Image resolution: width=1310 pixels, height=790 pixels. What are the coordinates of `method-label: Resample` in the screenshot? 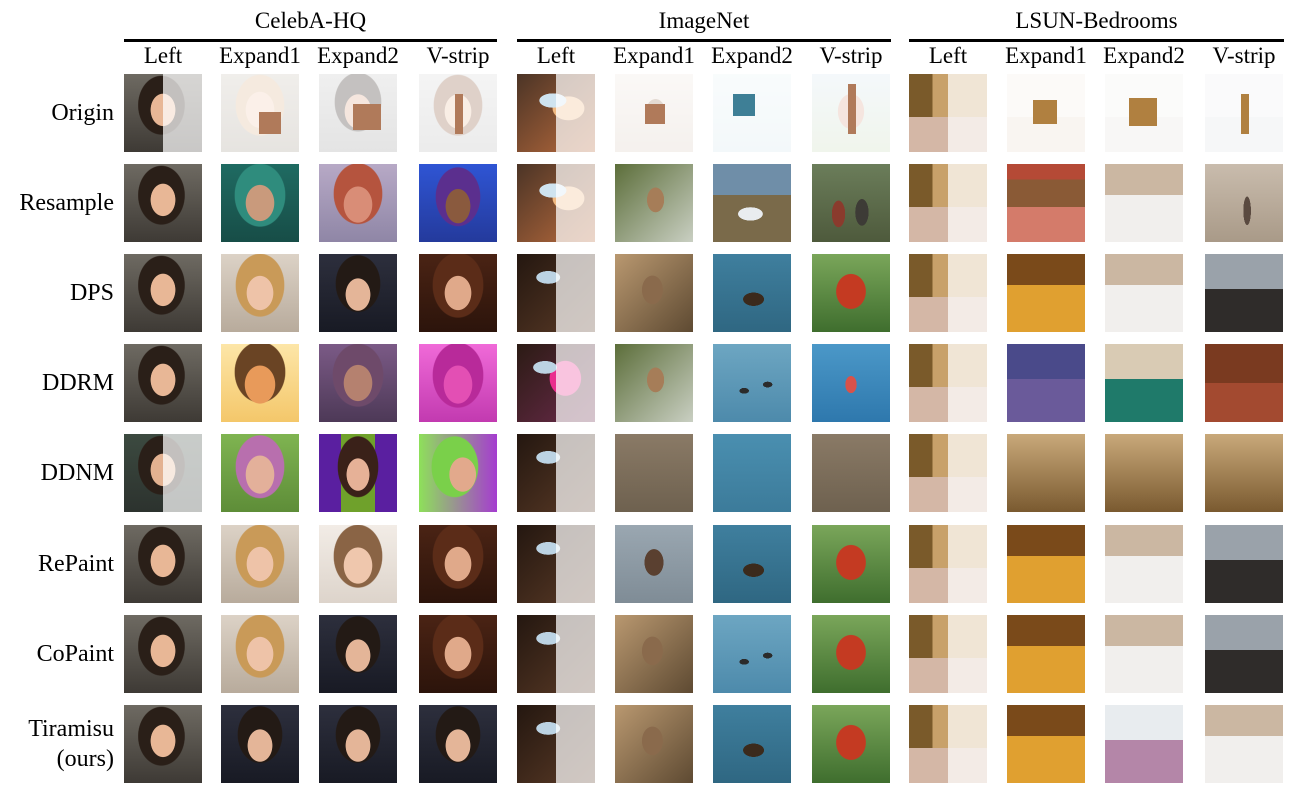 It's located at (66, 203).